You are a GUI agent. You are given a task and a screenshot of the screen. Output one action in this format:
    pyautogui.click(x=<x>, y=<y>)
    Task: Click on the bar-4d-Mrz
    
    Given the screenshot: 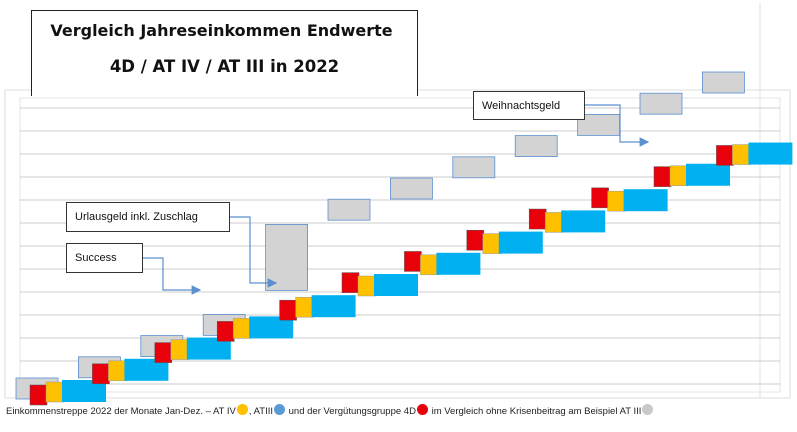 What is the action you would take?
    pyautogui.click(x=163, y=352)
    